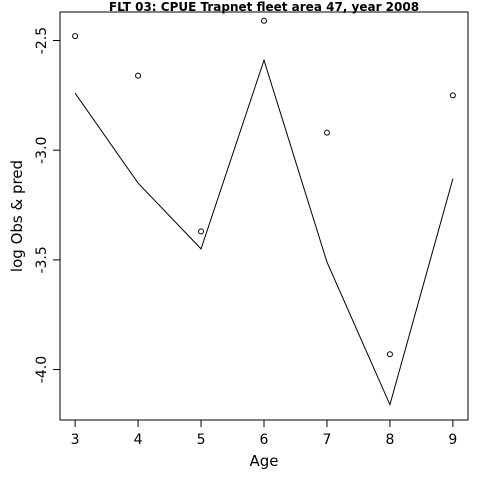  I want to click on x-axis: 3 4 5 6 7 8 9, so click(264, 434).